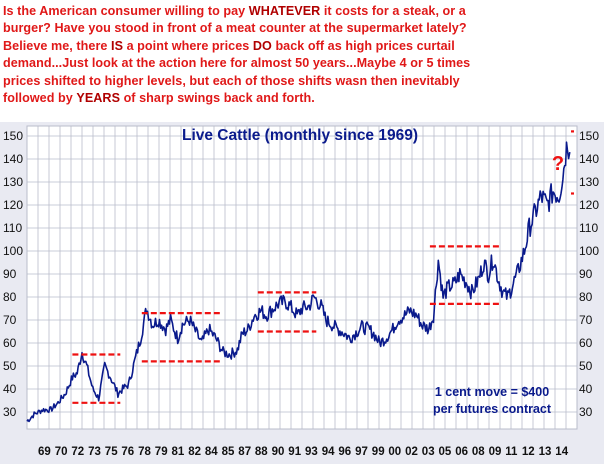 This screenshot has height=464, width=604. I want to click on x-tick-label: 88, so click(261, 452).